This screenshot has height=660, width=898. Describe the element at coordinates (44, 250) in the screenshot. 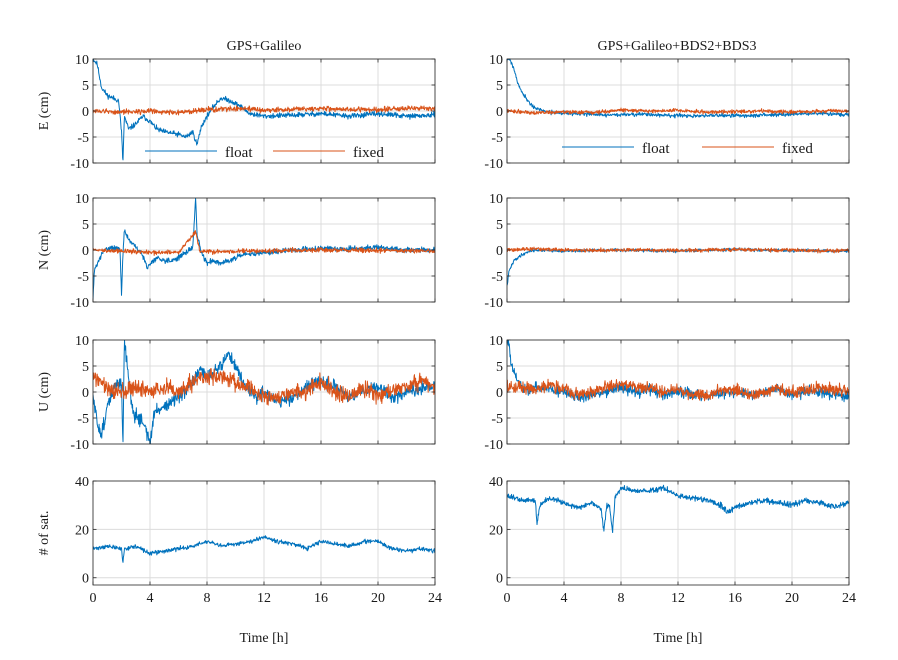

I see `y-axis-label: N (cm)` at that location.